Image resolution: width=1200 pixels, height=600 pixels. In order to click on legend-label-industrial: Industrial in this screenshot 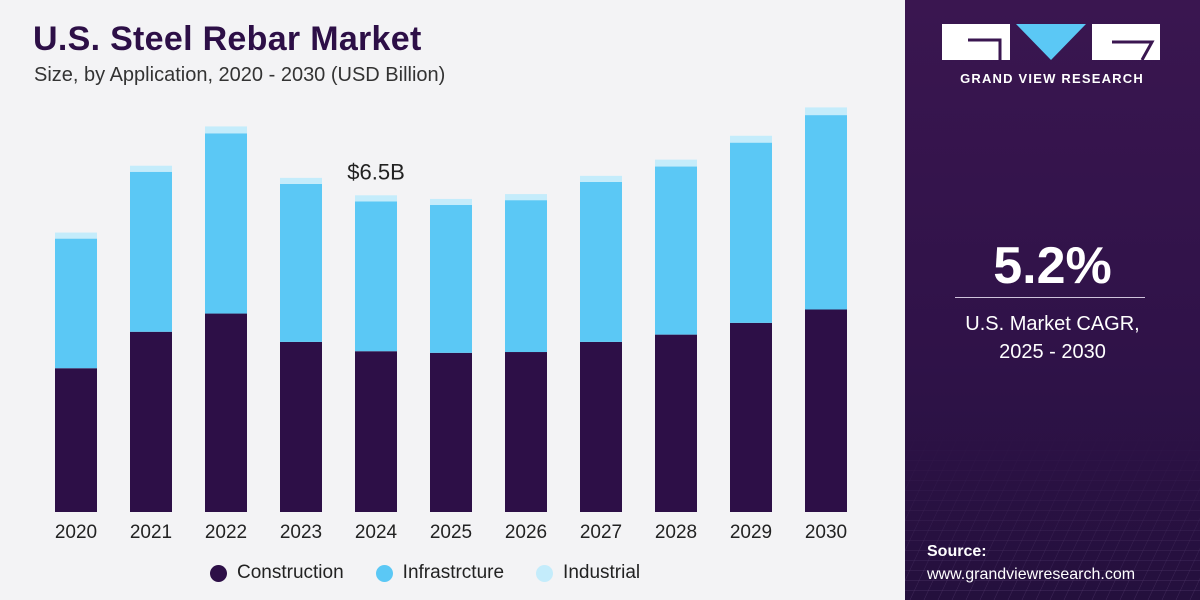, I will do `click(602, 572)`.